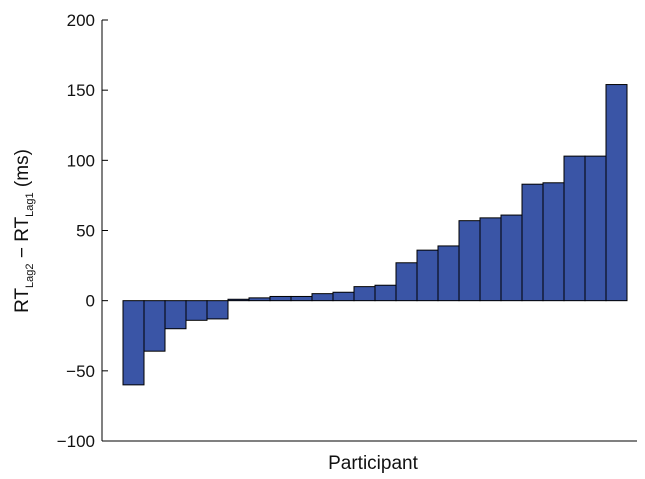 This screenshot has height=479, width=645. I want to click on y-tick-label: −100, so click(76, 441).